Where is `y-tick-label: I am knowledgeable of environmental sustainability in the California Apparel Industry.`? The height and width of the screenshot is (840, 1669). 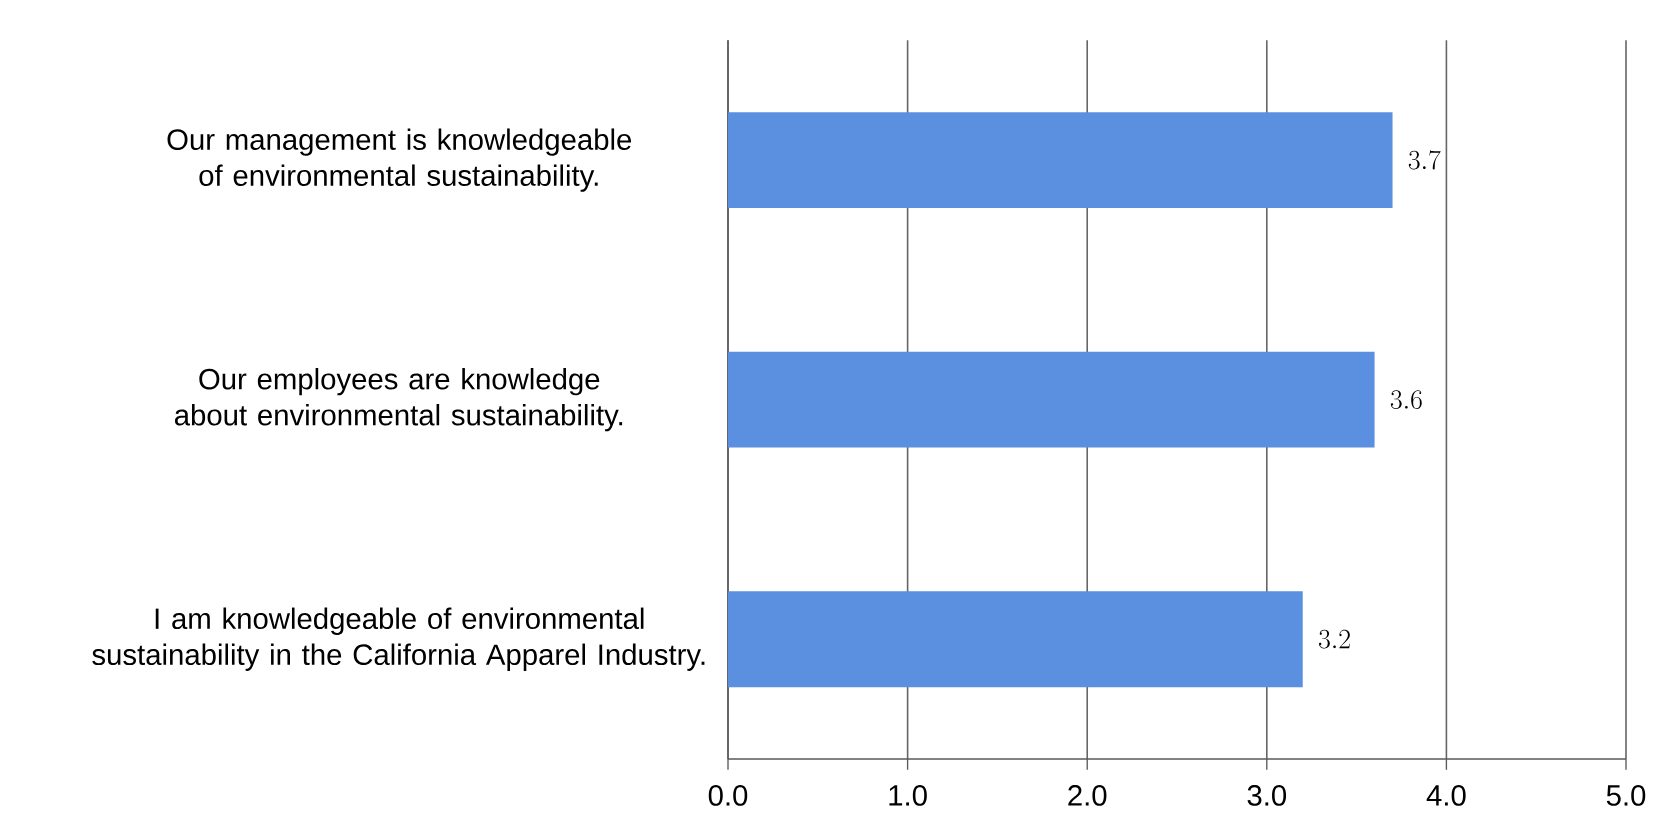 y-tick-label: I am knowledgeable of environmental sustainability in the California Apparel Industry. is located at coordinates (398, 639).